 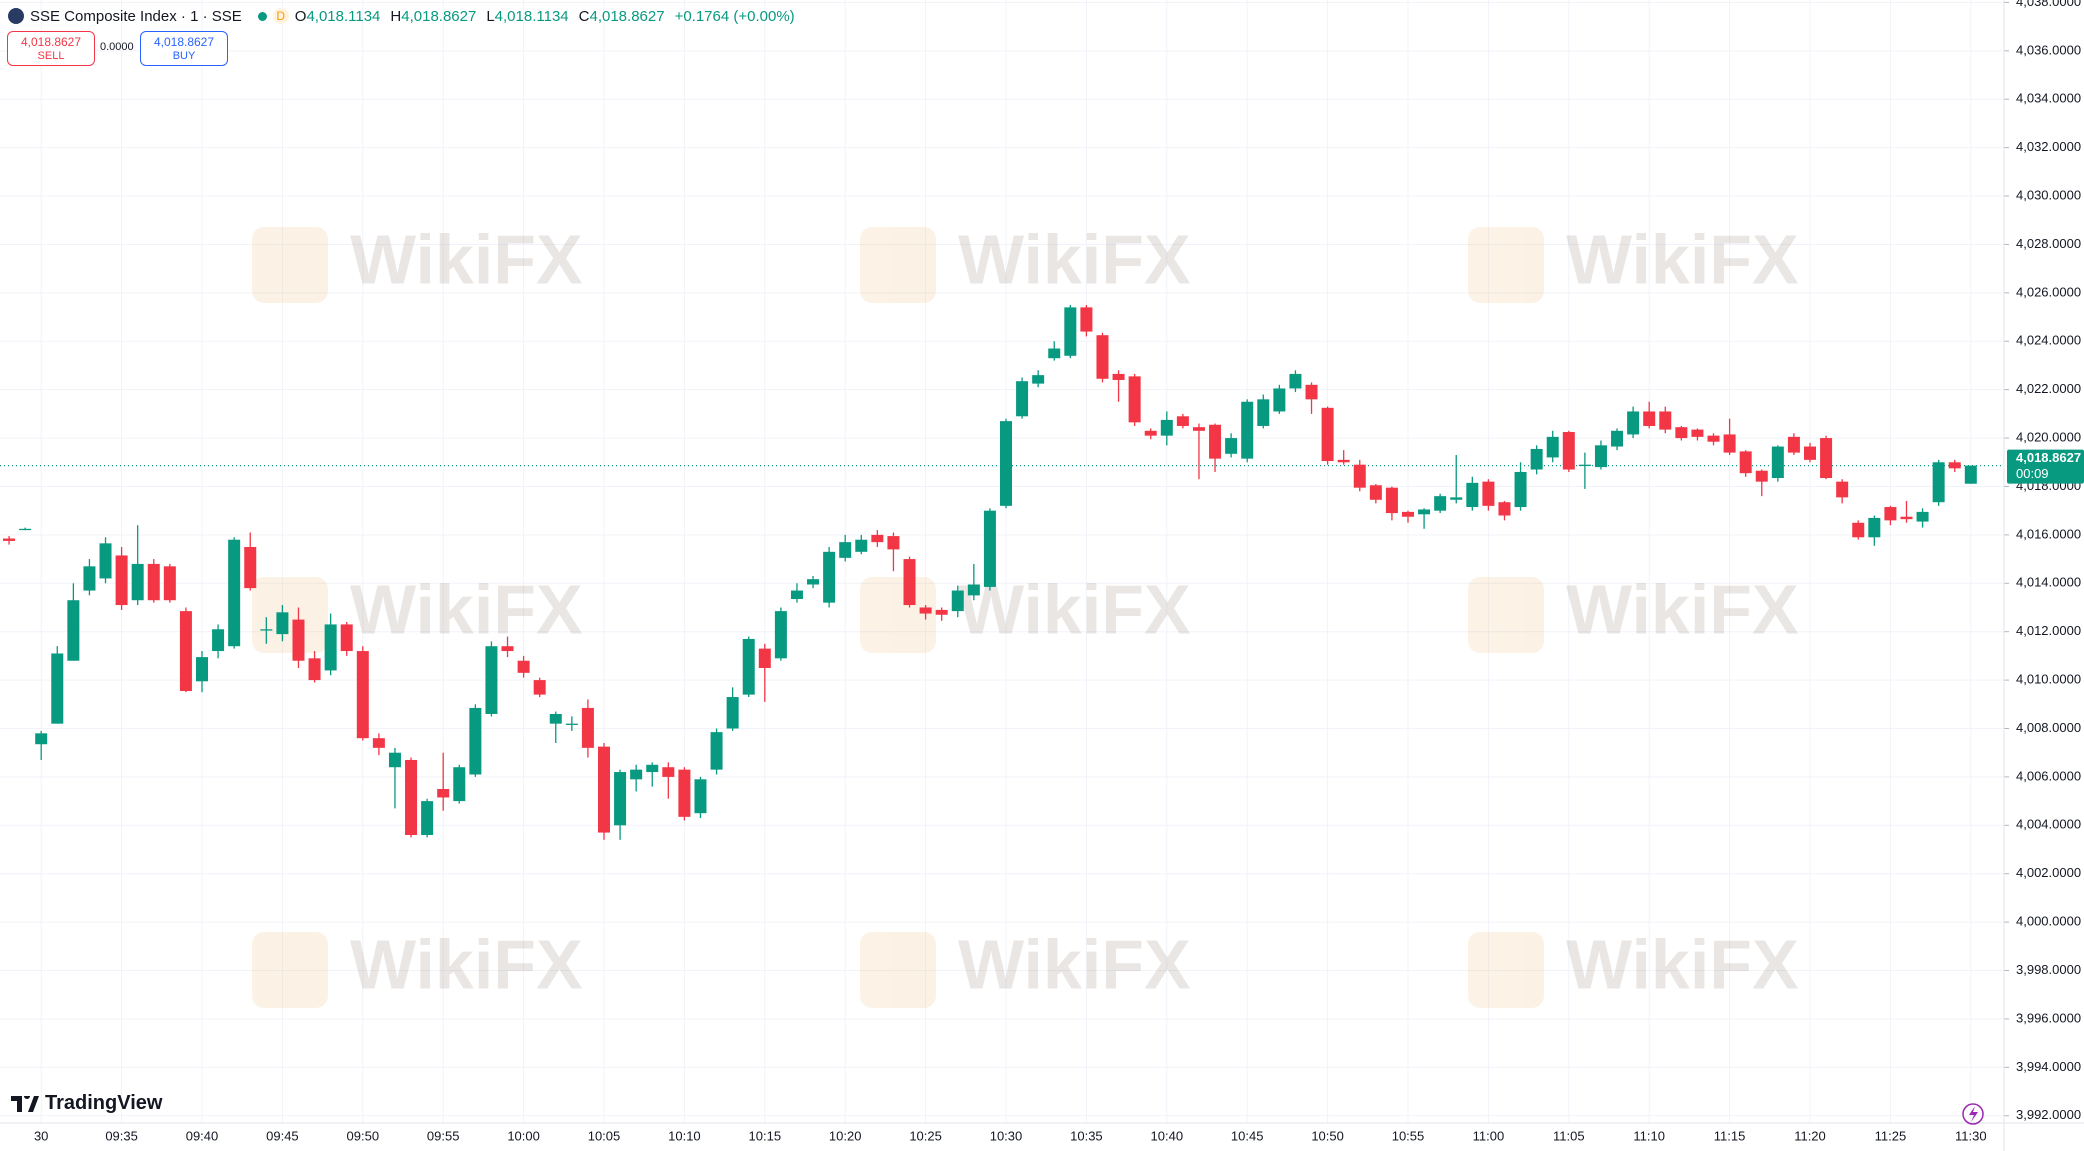 I want to click on sell-button: 4,018.8627 SELL, so click(x=51, y=48).